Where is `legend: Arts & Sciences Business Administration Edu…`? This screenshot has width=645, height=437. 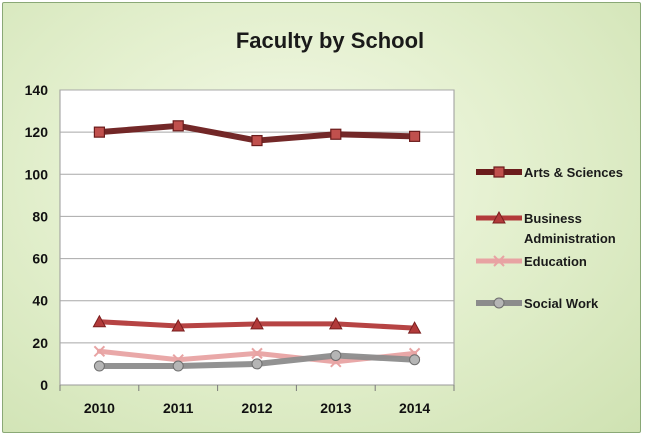
legend: Arts & Sciences Business Administration Edu… is located at coordinates (549, 238).